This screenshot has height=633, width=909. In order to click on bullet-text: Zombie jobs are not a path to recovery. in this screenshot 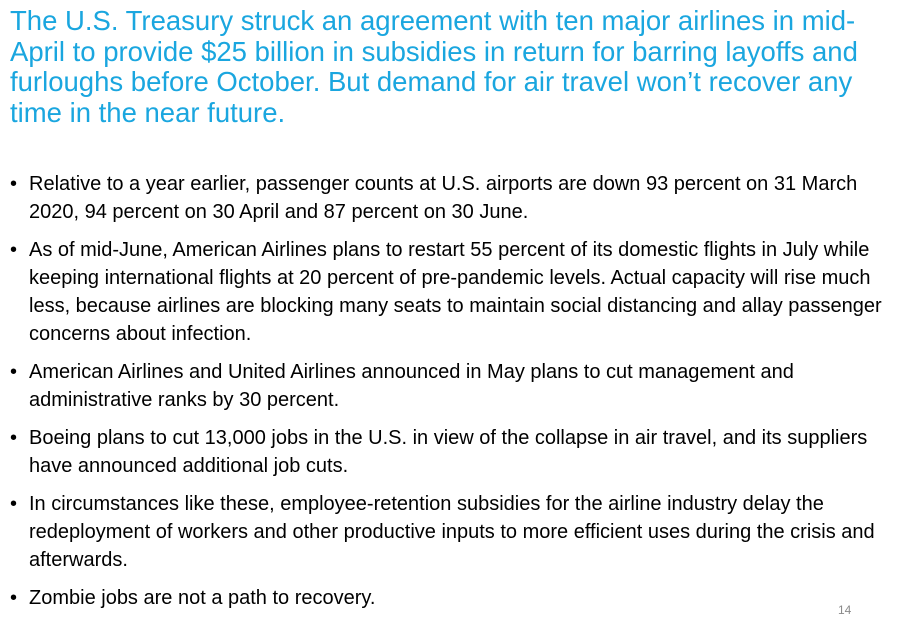, I will do `click(202, 598)`.